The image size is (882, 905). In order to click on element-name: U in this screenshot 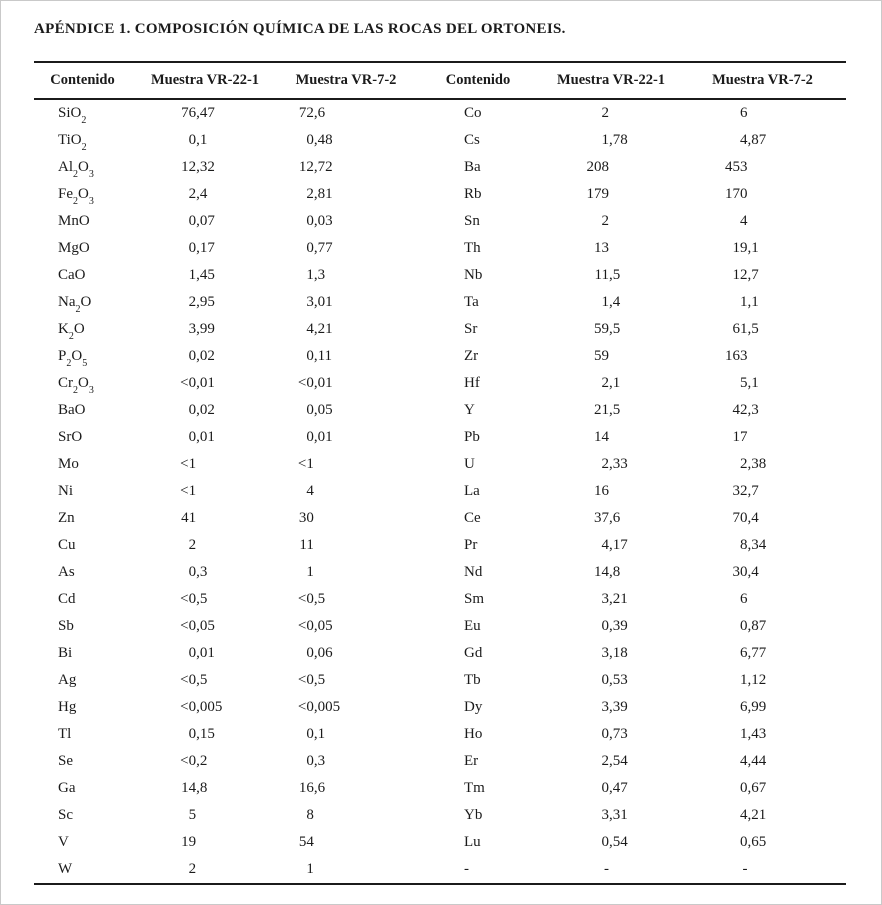, I will do `click(469, 464)`.